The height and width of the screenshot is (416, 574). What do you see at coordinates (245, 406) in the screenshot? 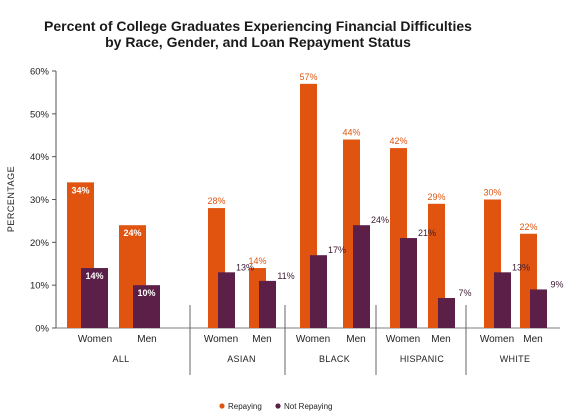
I see `legend-label: Repaying` at bounding box center [245, 406].